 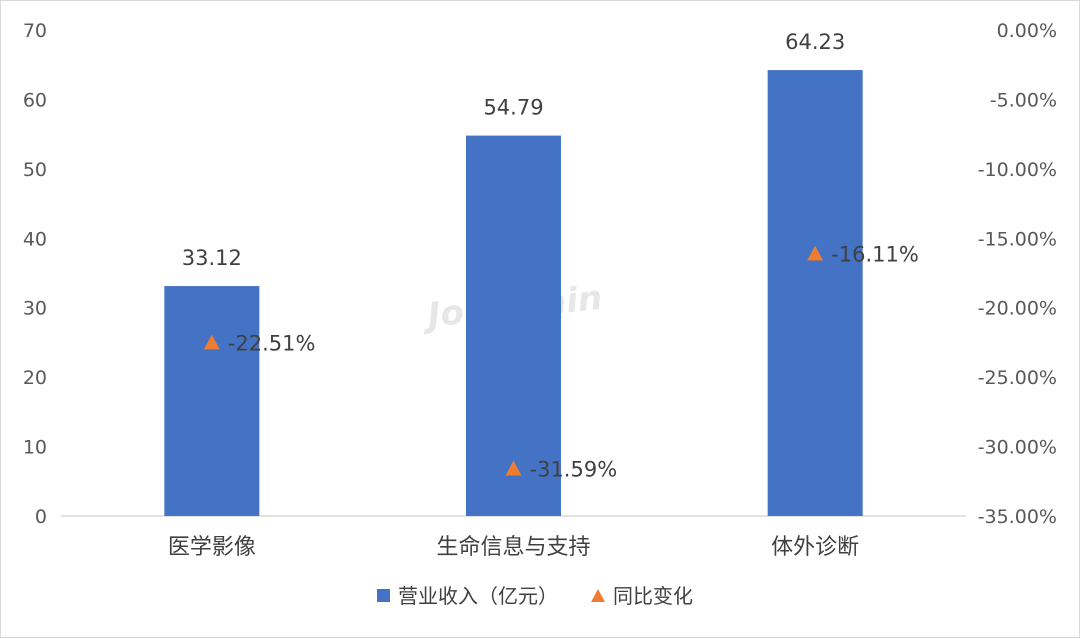 I want to click on left-axis-ticks: 0 10 20 30 40 50 60 70, so click(x=35, y=274).